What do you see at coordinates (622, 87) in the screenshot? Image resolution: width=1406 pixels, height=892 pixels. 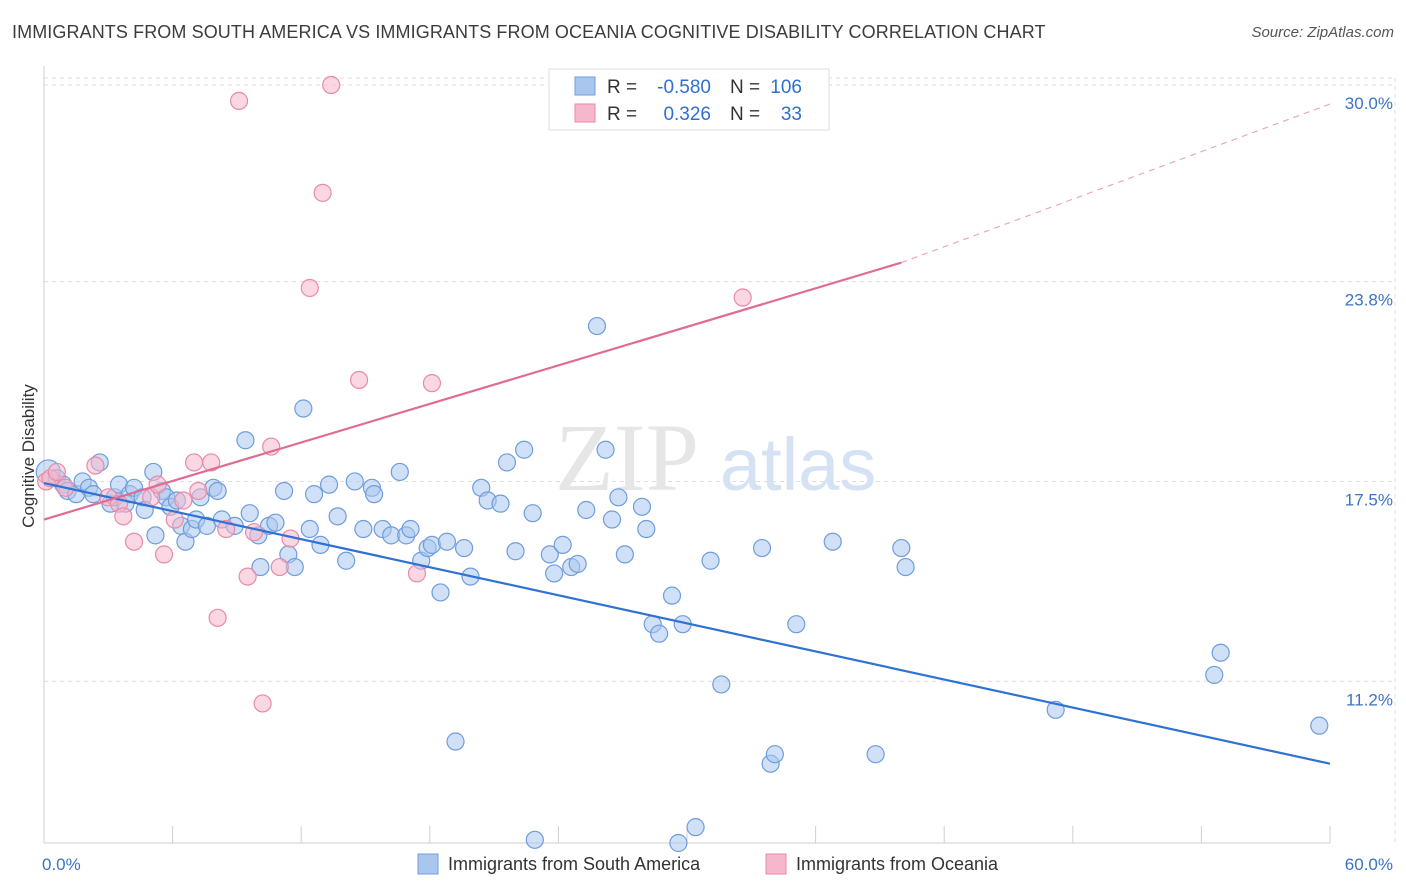 I see `legend-r-label-1: R =` at bounding box center [622, 87].